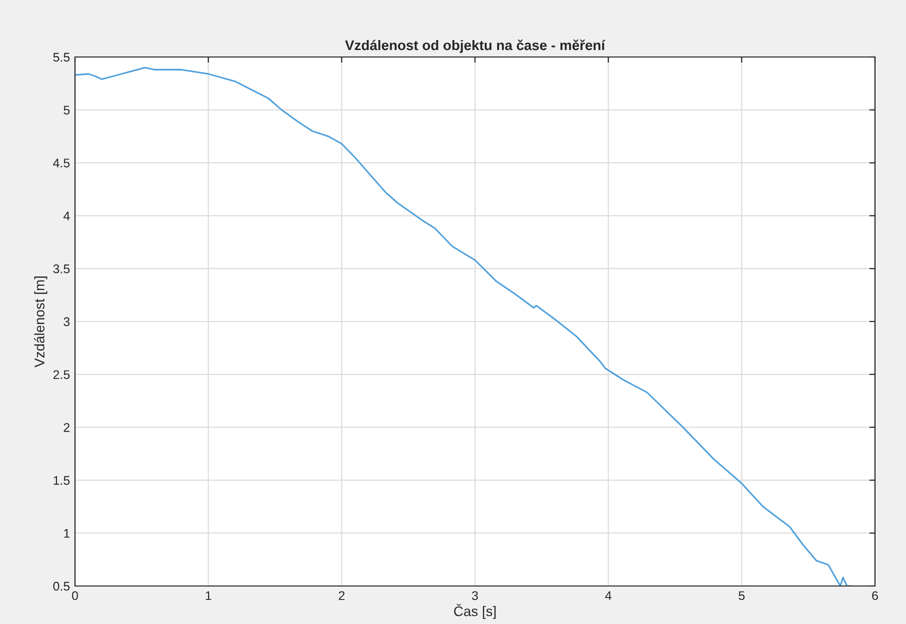 Image resolution: width=906 pixels, height=624 pixels. I want to click on y-tick-label: 2.5, so click(61, 375).